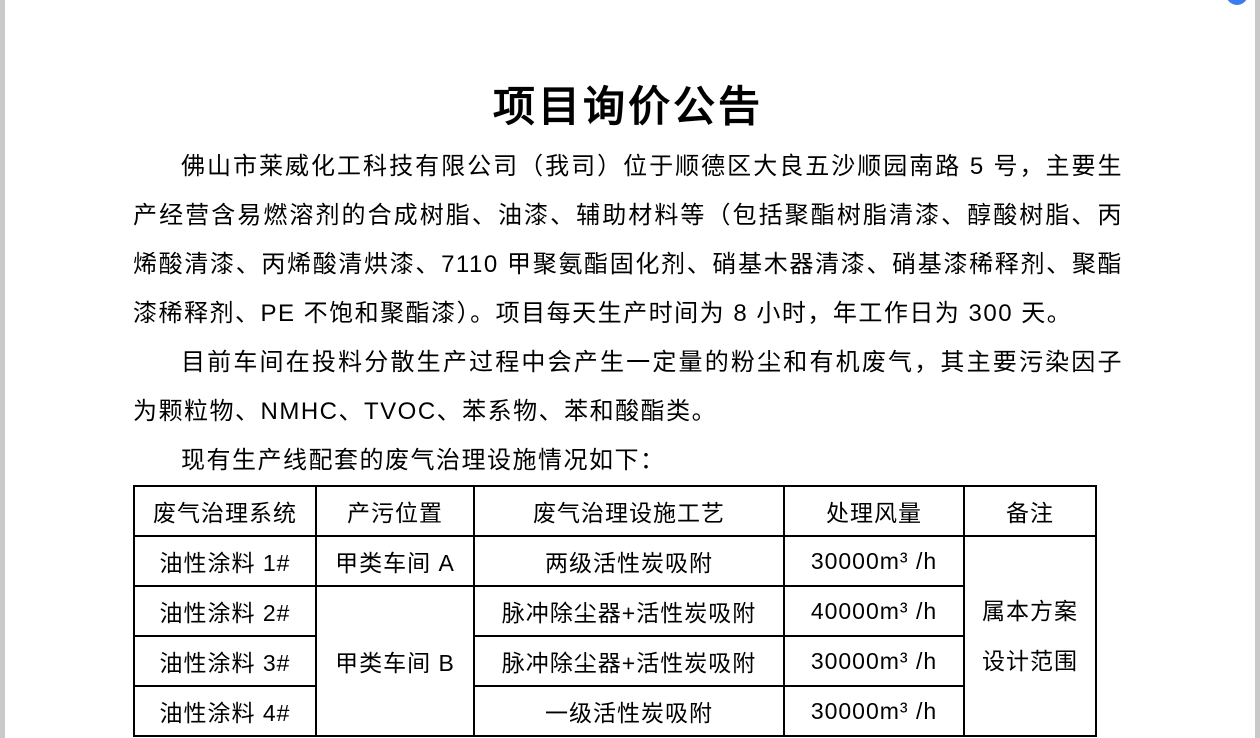 The width and height of the screenshot is (1260, 738). Describe the element at coordinates (225, 511) in the screenshot. I see `header-system: 废气治理系统` at that location.